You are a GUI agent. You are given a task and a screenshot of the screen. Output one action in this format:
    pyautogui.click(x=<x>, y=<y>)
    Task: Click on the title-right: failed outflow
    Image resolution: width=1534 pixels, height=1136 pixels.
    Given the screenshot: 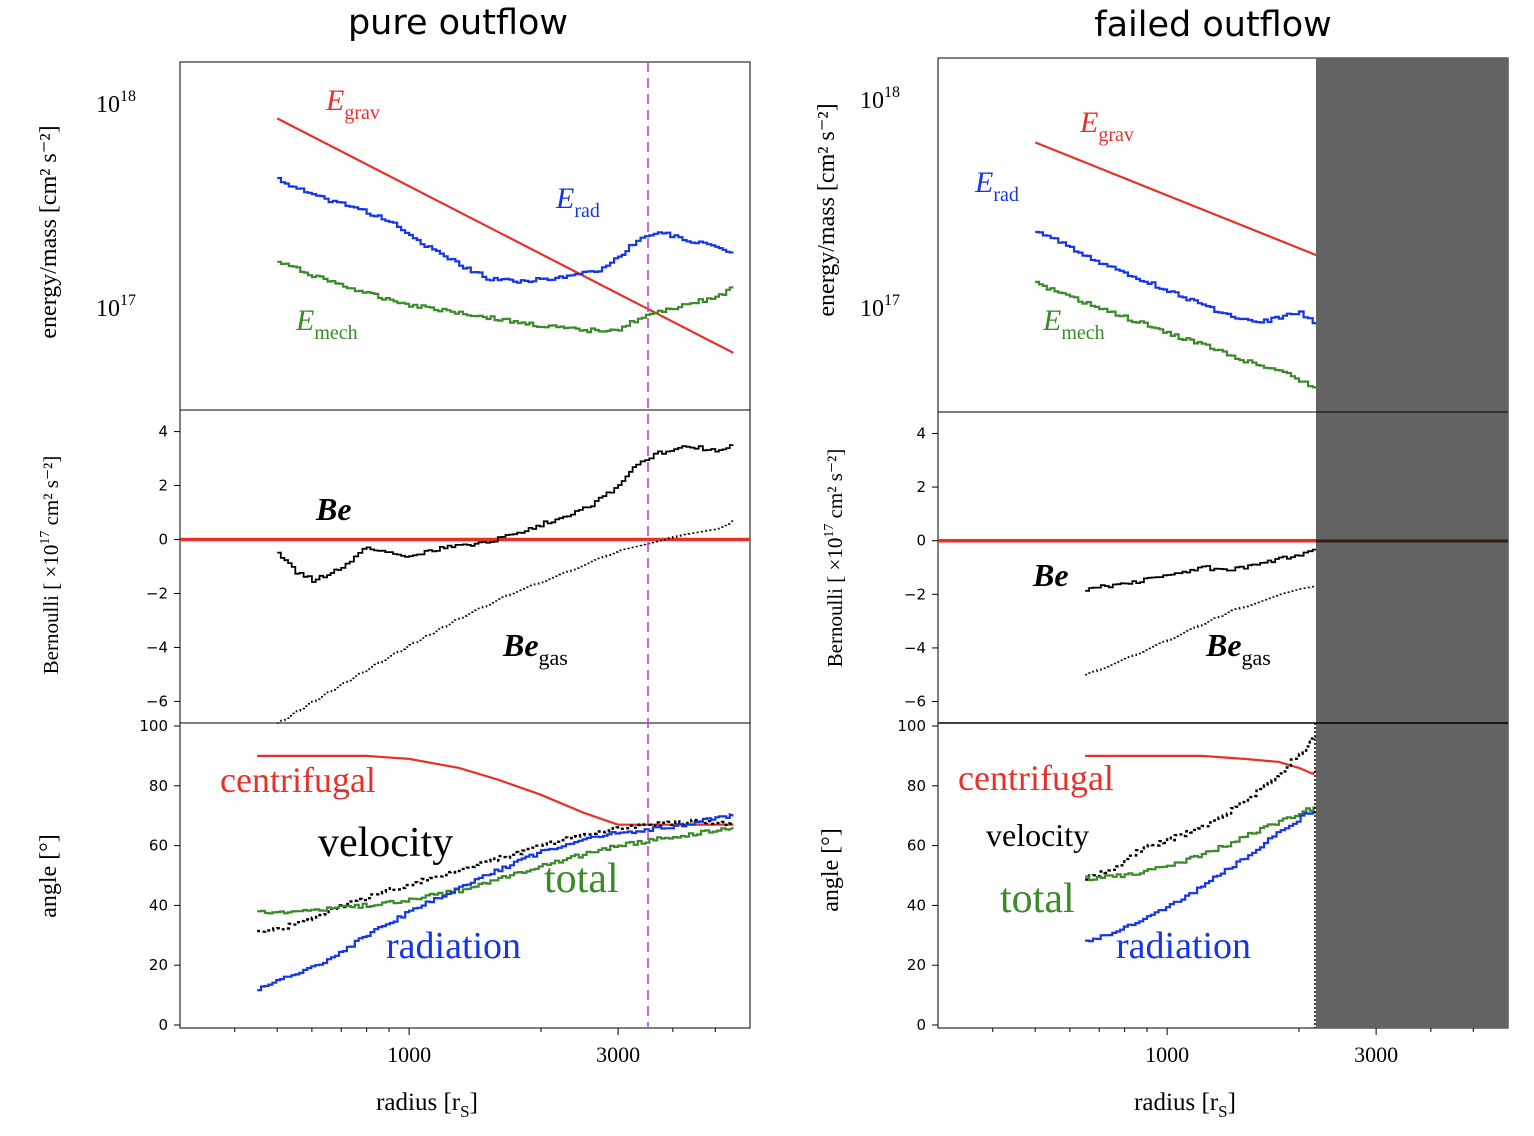 What is the action you would take?
    pyautogui.click(x=1213, y=25)
    